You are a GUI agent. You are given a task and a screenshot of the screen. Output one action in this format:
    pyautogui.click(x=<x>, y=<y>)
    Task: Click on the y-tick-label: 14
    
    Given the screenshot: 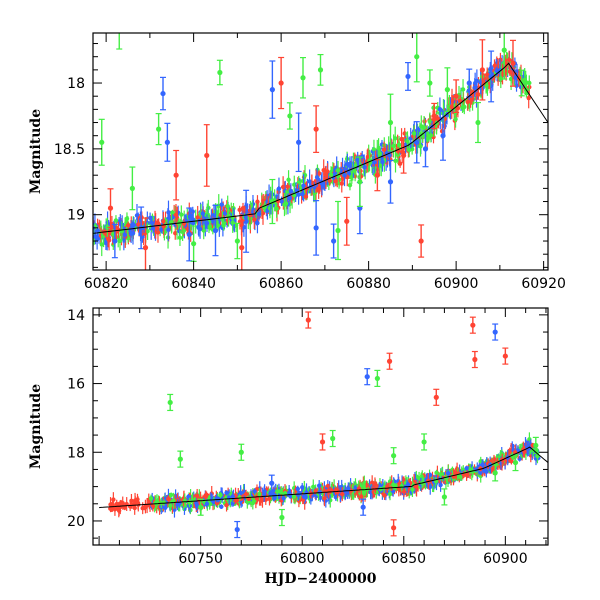 What is the action you would take?
    pyautogui.click(x=76, y=316)
    